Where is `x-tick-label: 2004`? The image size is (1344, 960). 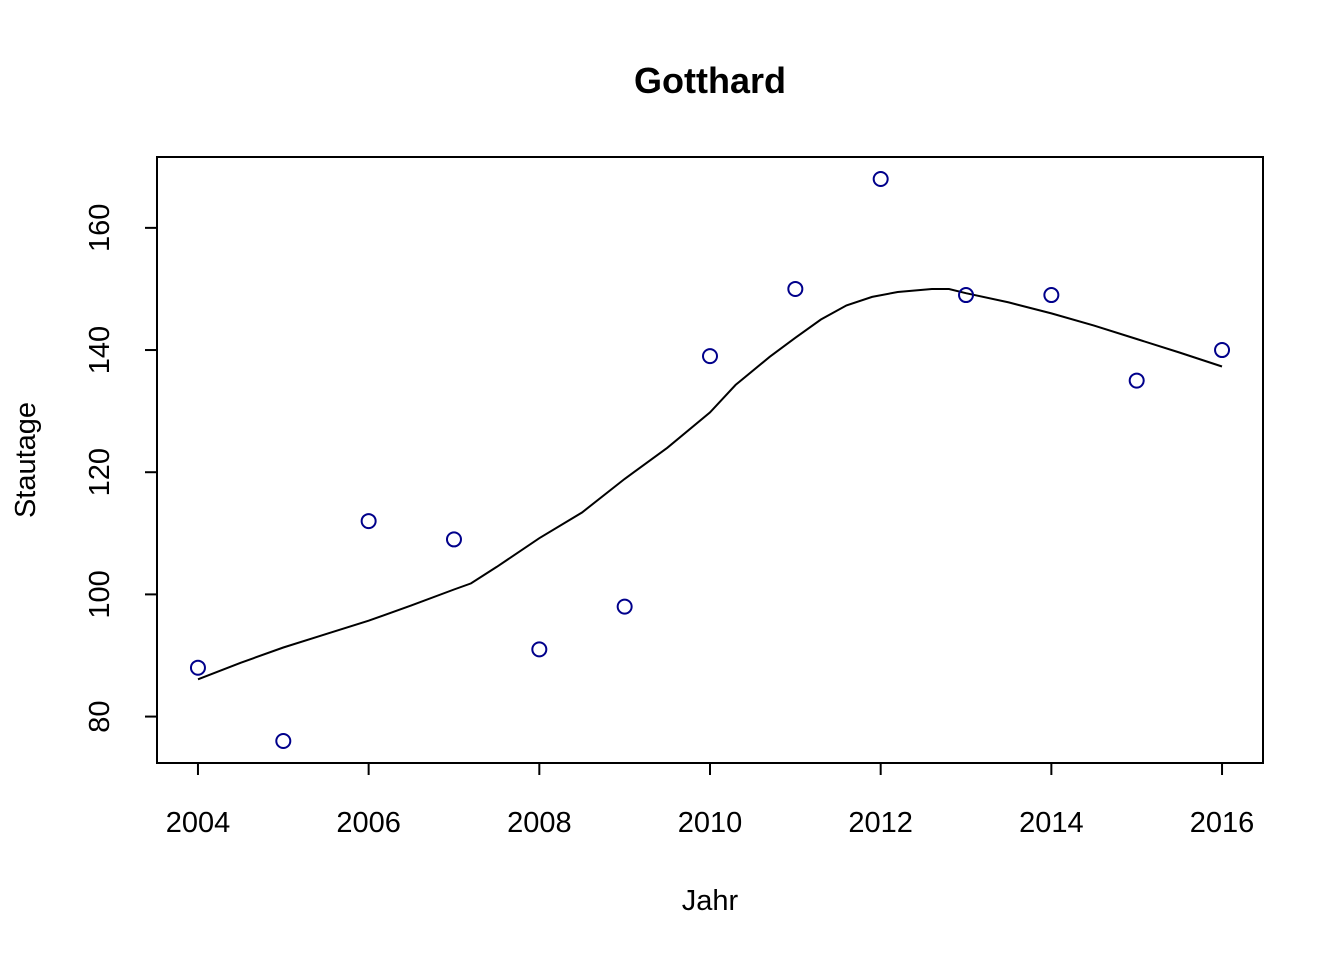 x-tick-label: 2004 is located at coordinates (198, 823).